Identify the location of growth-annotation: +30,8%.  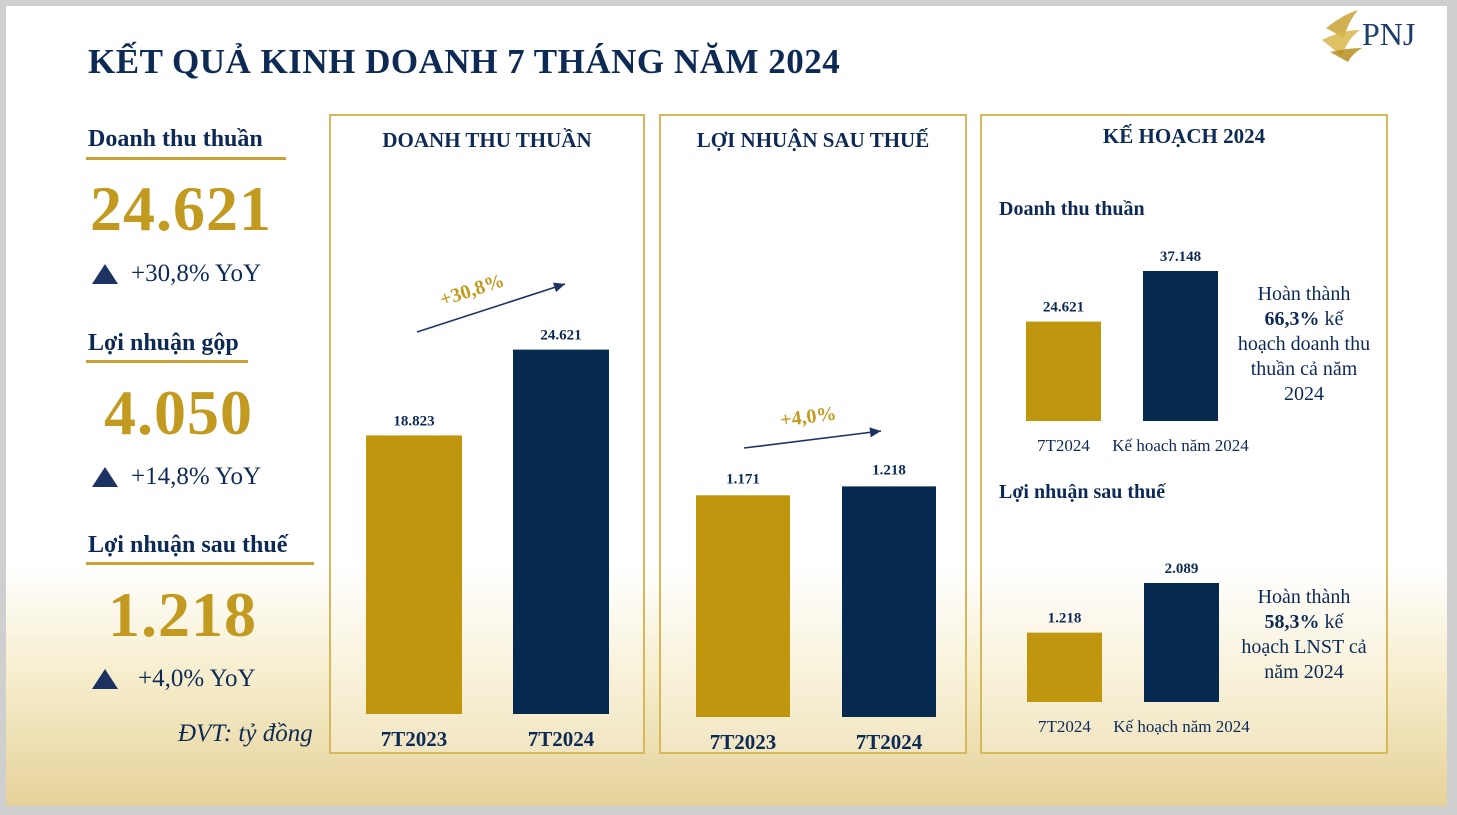
(472, 290).